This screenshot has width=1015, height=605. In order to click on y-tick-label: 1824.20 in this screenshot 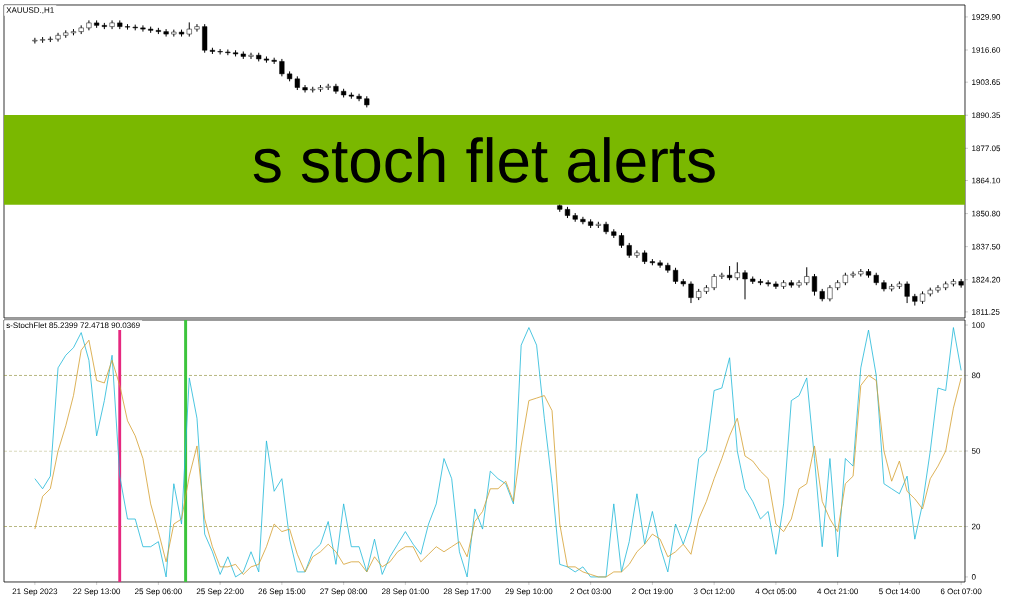, I will do `click(986, 279)`.